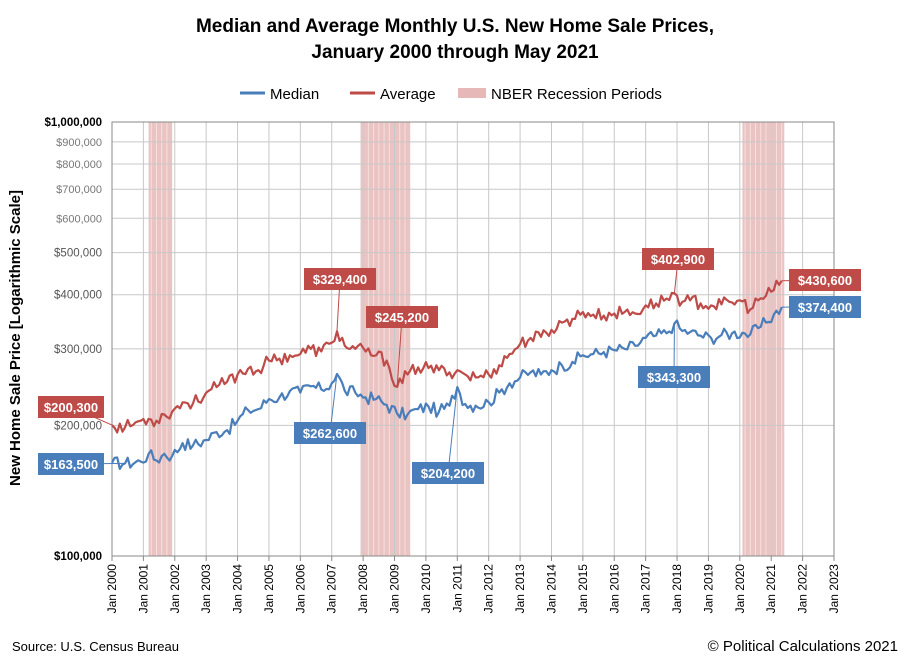 The width and height of the screenshot is (910, 662). What do you see at coordinates (95, 646) in the screenshot?
I see `source-note: Source: U.S. Census Bureau` at bounding box center [95, 646].